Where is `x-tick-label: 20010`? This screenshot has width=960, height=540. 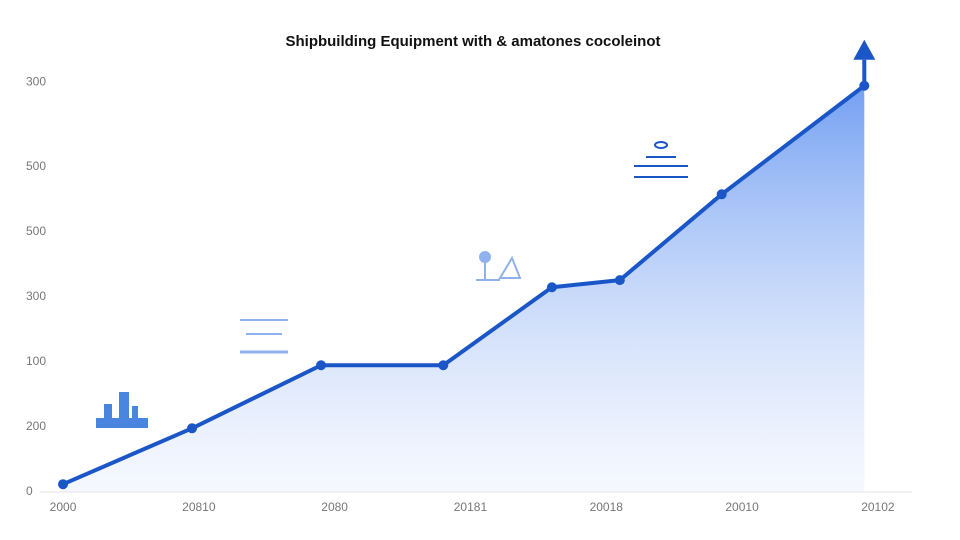
x-tick-label: 20010 is located at coordinates (742, 507).